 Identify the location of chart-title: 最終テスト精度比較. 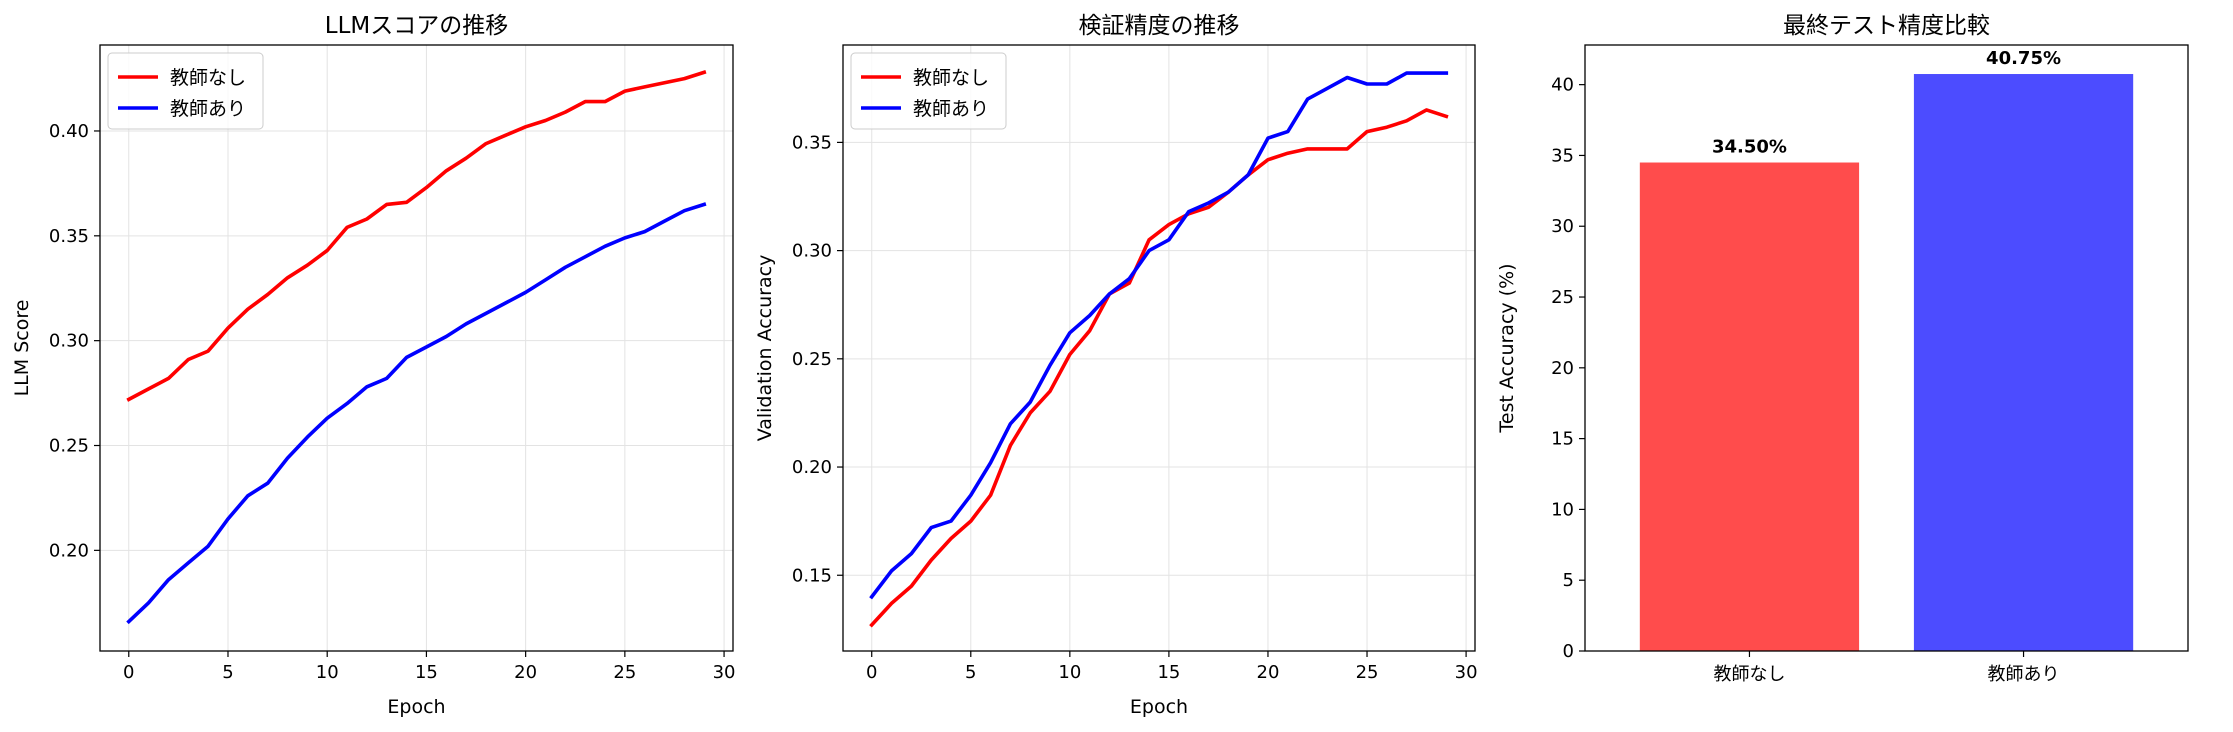
(1886, 26).